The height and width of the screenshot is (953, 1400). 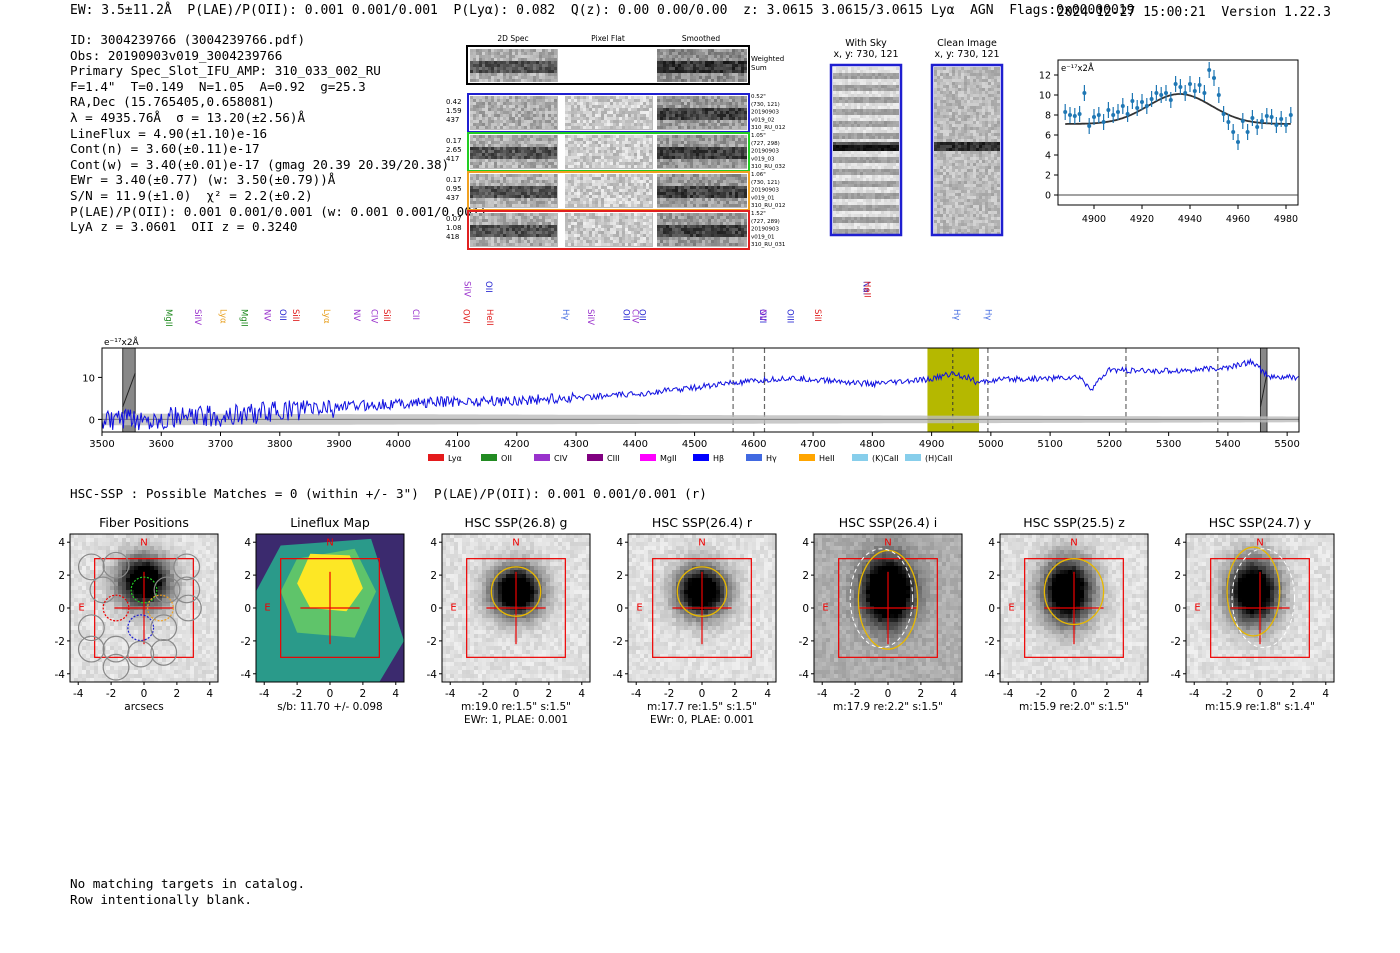 I want to click on spectrum-xtick-label: 5100, so click(x=1049, y=444).